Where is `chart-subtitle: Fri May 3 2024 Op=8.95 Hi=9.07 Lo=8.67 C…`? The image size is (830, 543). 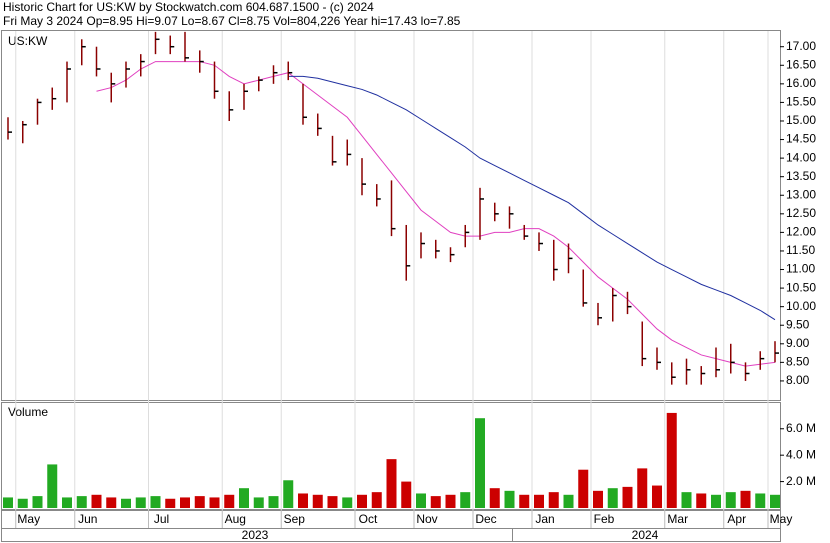 chart-subtitle: Fri May 3 2024 Op=8.95 Hi=9.07 Lo=8.67 C… is located at coordinates (232, 21).